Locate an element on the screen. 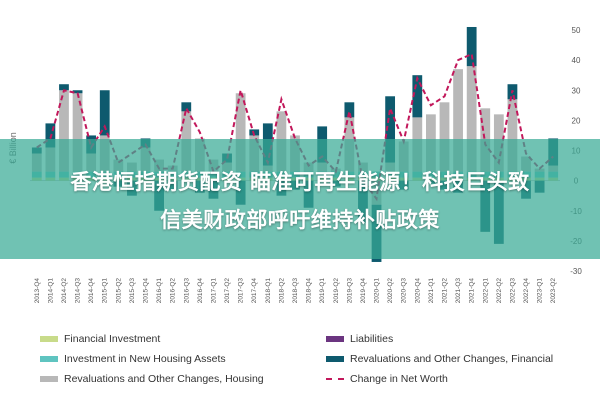 The image size is (600, 400). y-tick-label: 20 is located at coordinates (576, 120).